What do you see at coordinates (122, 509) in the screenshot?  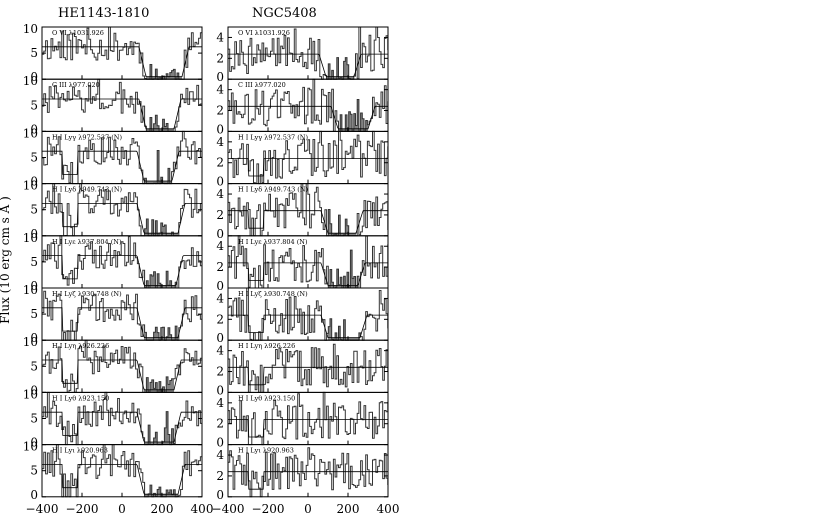 I see `x-tick-label: 0` at bounding box center [122, 509].